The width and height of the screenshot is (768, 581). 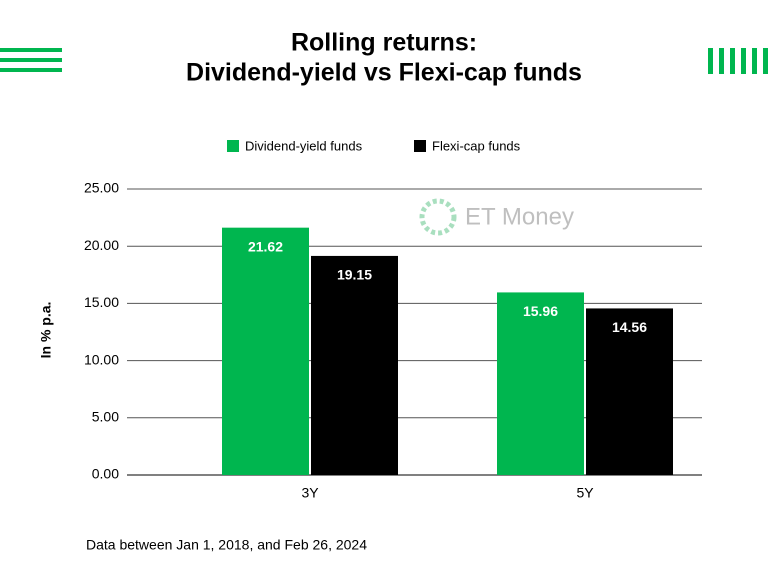 I want to click on y-tick-label: 15.00, so click(x=101, y=302).